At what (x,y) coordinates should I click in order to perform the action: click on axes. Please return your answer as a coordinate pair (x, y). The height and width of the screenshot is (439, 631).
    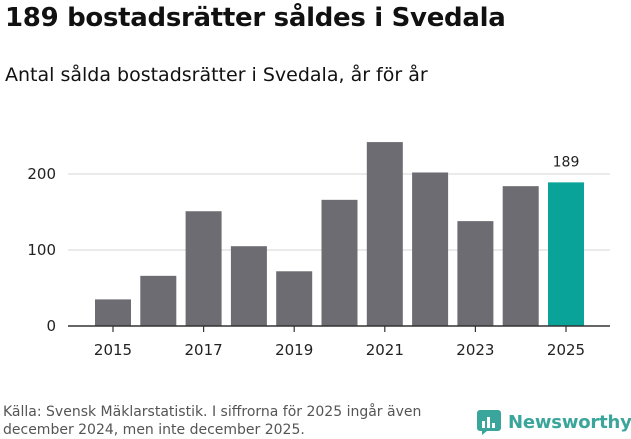
    Looking at the image, I should click on (339, 328).